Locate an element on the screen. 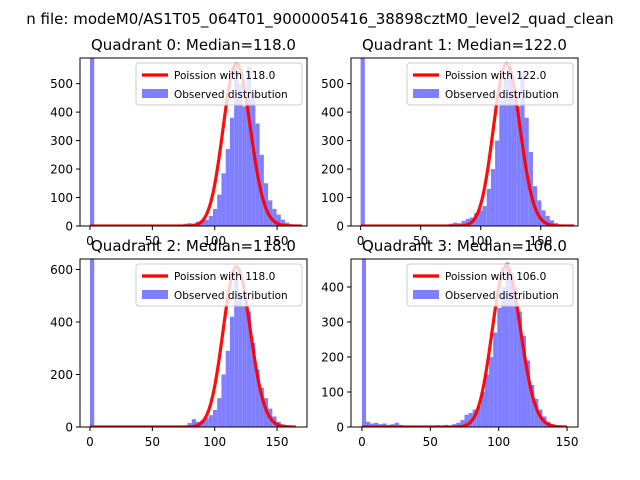  panel-title: Quadrant 0: Median=118.0 is located at coordinates (193, 45).